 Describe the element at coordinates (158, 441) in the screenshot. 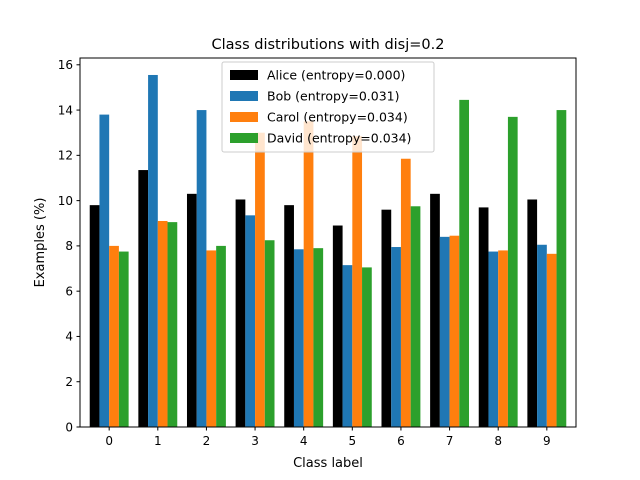

I see `x-tick-label: 1` at that location.